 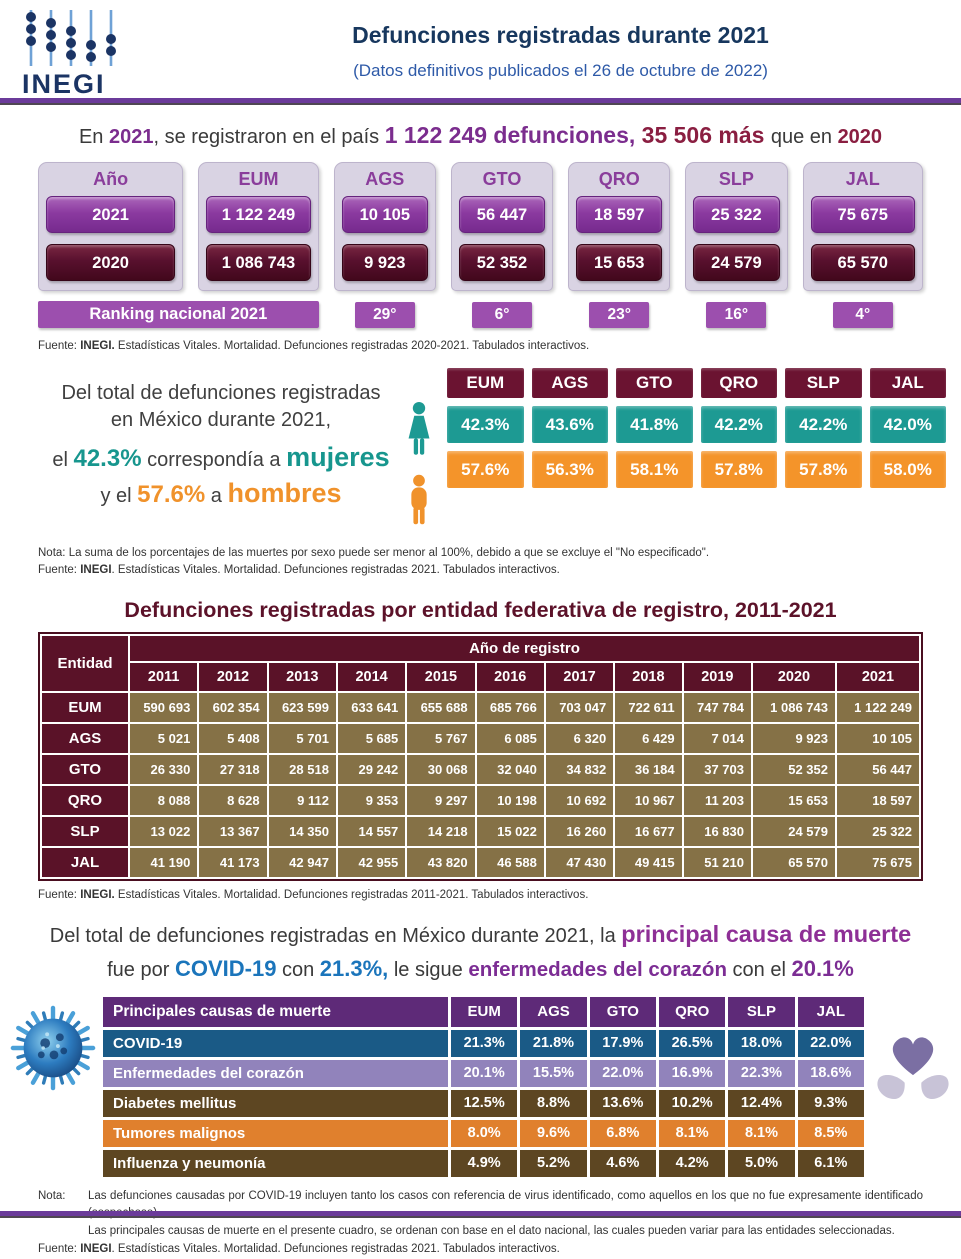 What do you see at coordinates (738, 469) in the screenshot?
I see `male-percentage-cell: 57.8%` at bounding box center [738, 469].